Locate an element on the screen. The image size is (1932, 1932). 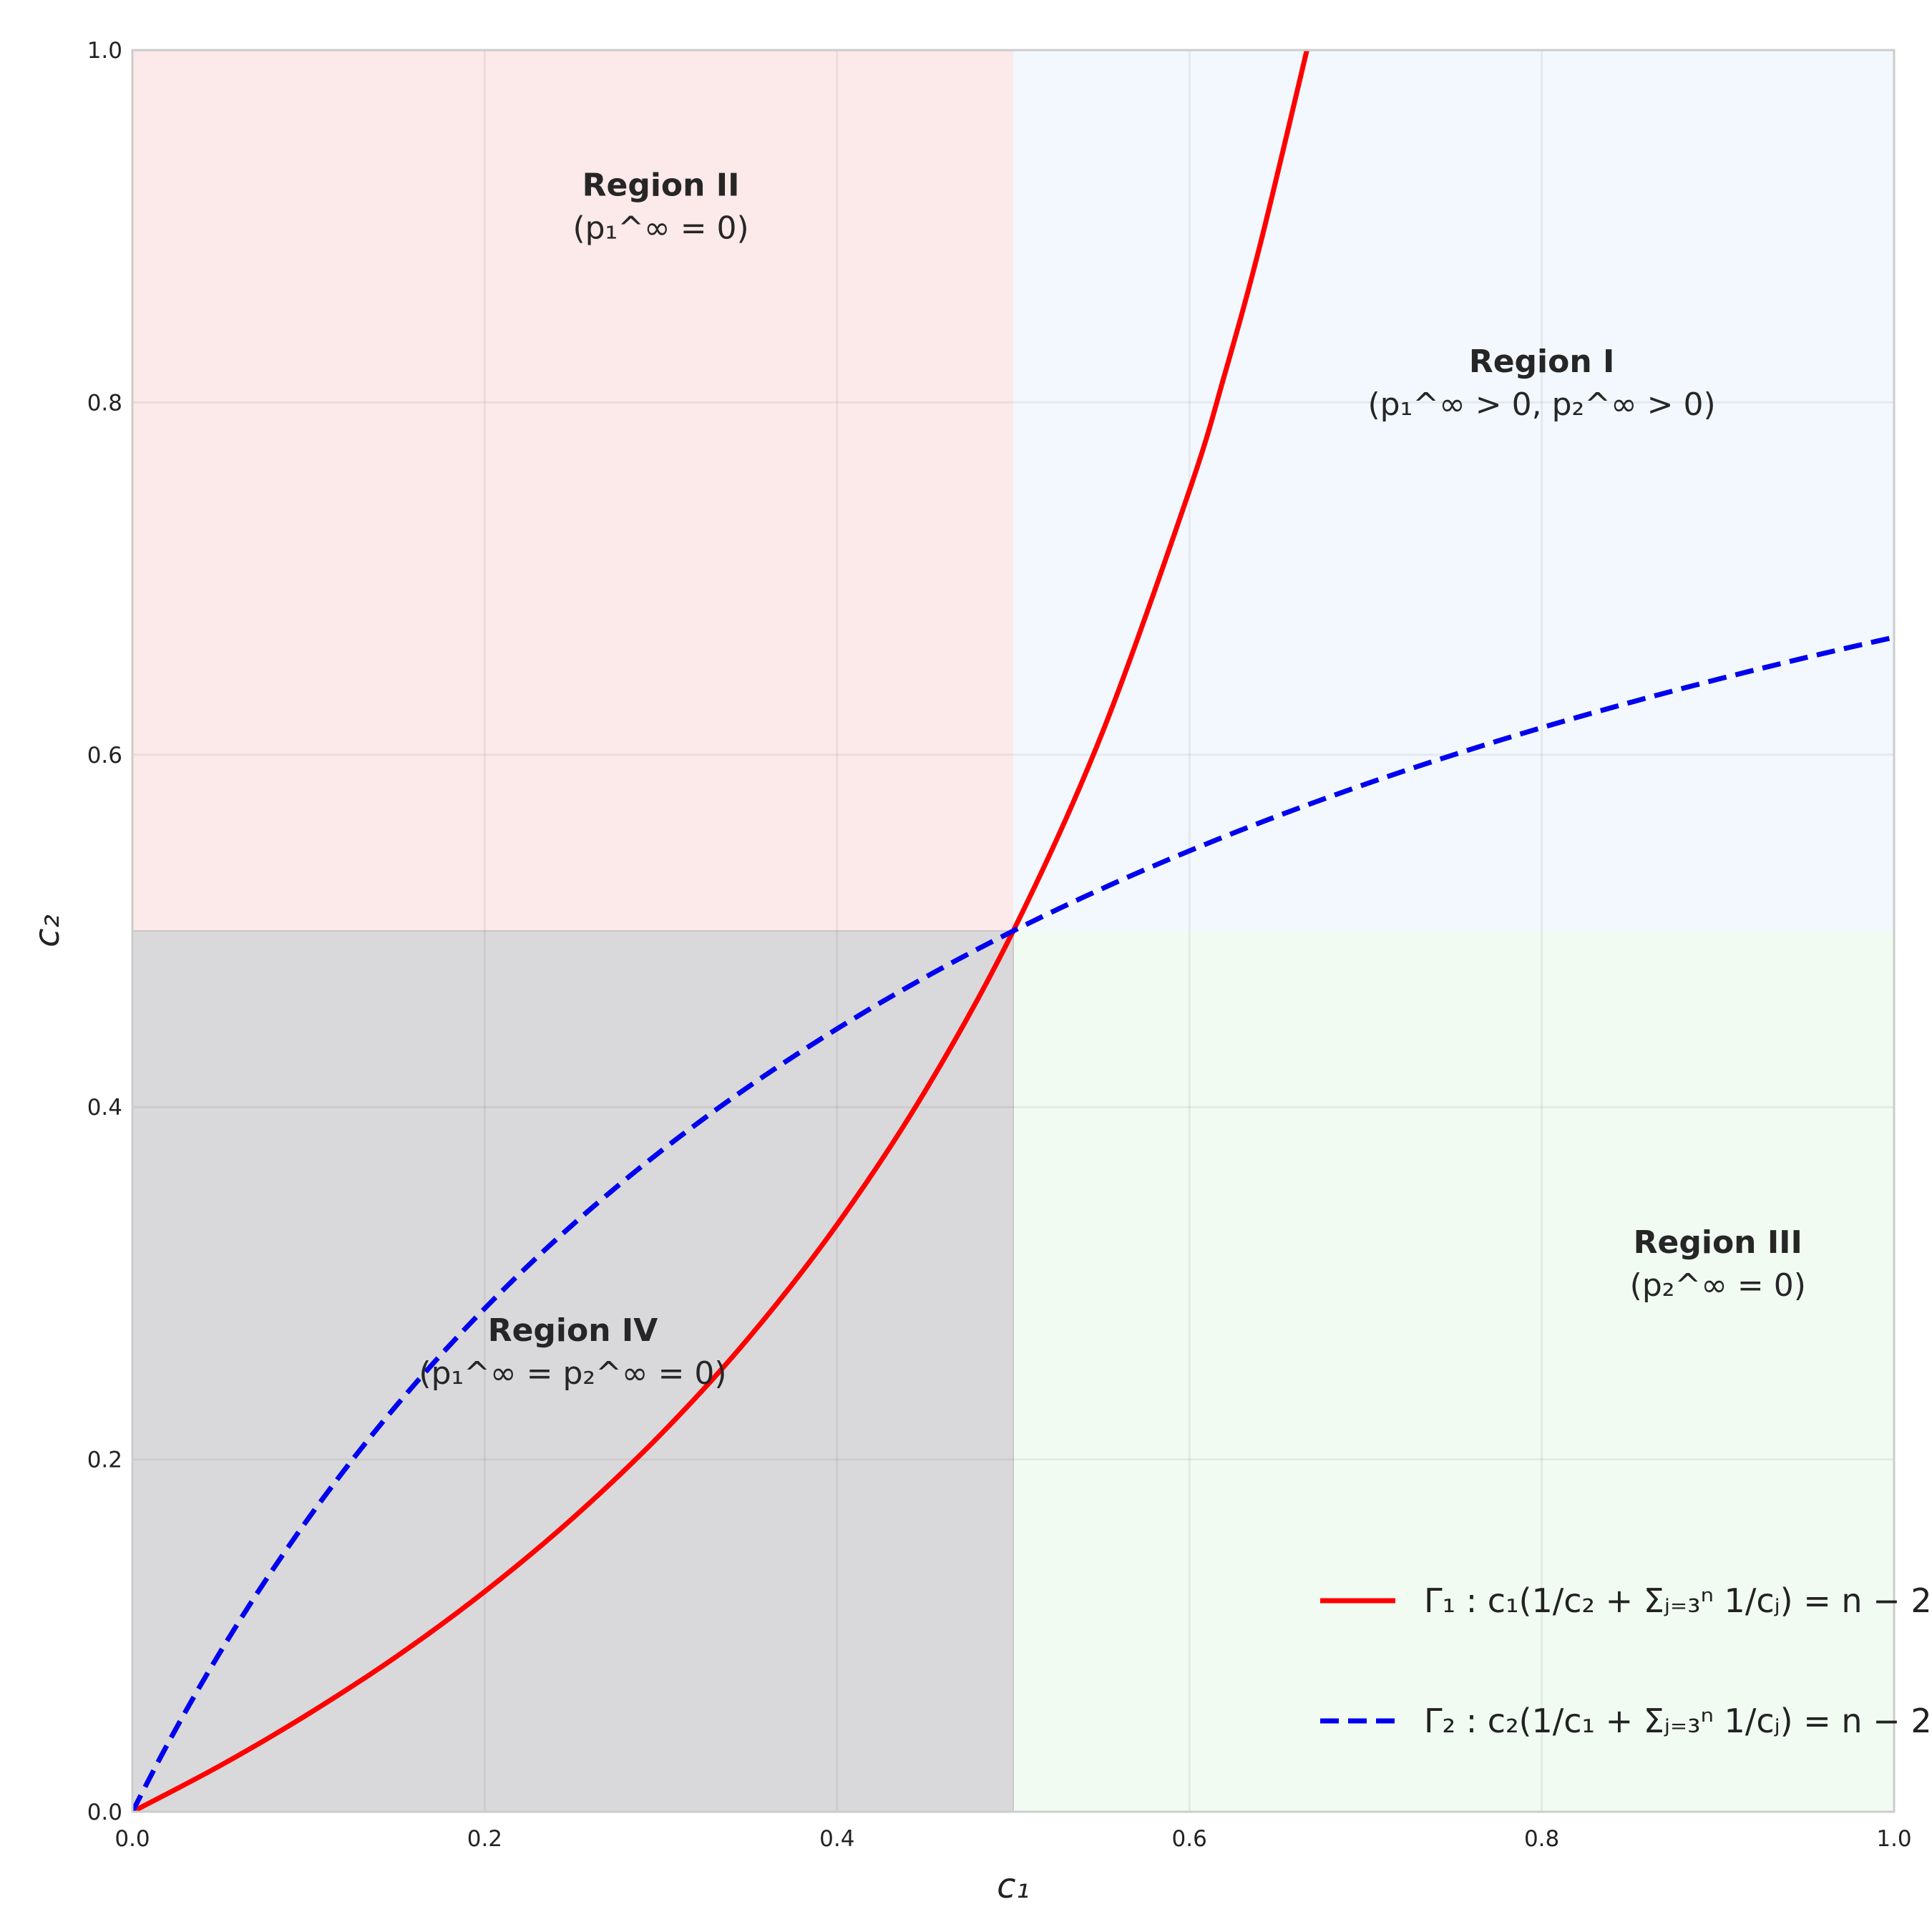
legend-label-2: Γ₂ : c₂(1/c₁ + Σⱼ₌₃ⁿ 1/cⱼ) = n − 2 is located at coordinates (1678, 1721).